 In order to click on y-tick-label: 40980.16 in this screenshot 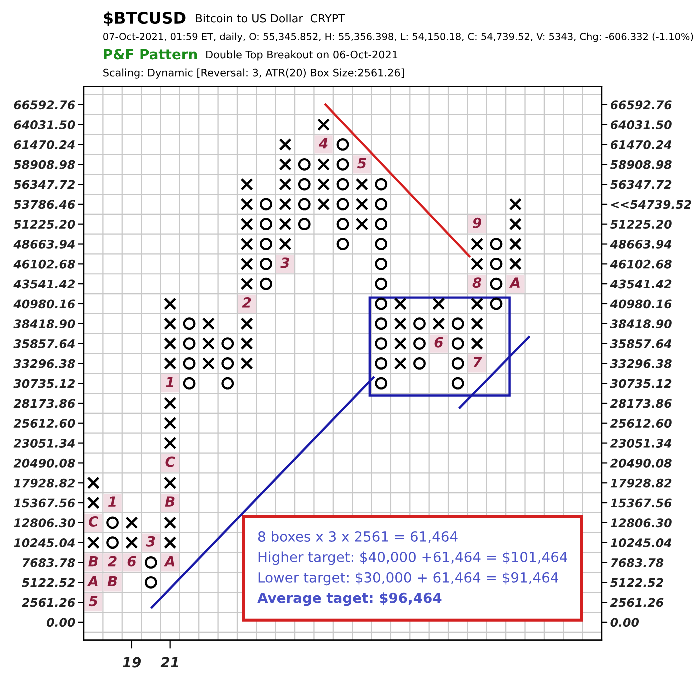, I will do `click(45, 304)`.